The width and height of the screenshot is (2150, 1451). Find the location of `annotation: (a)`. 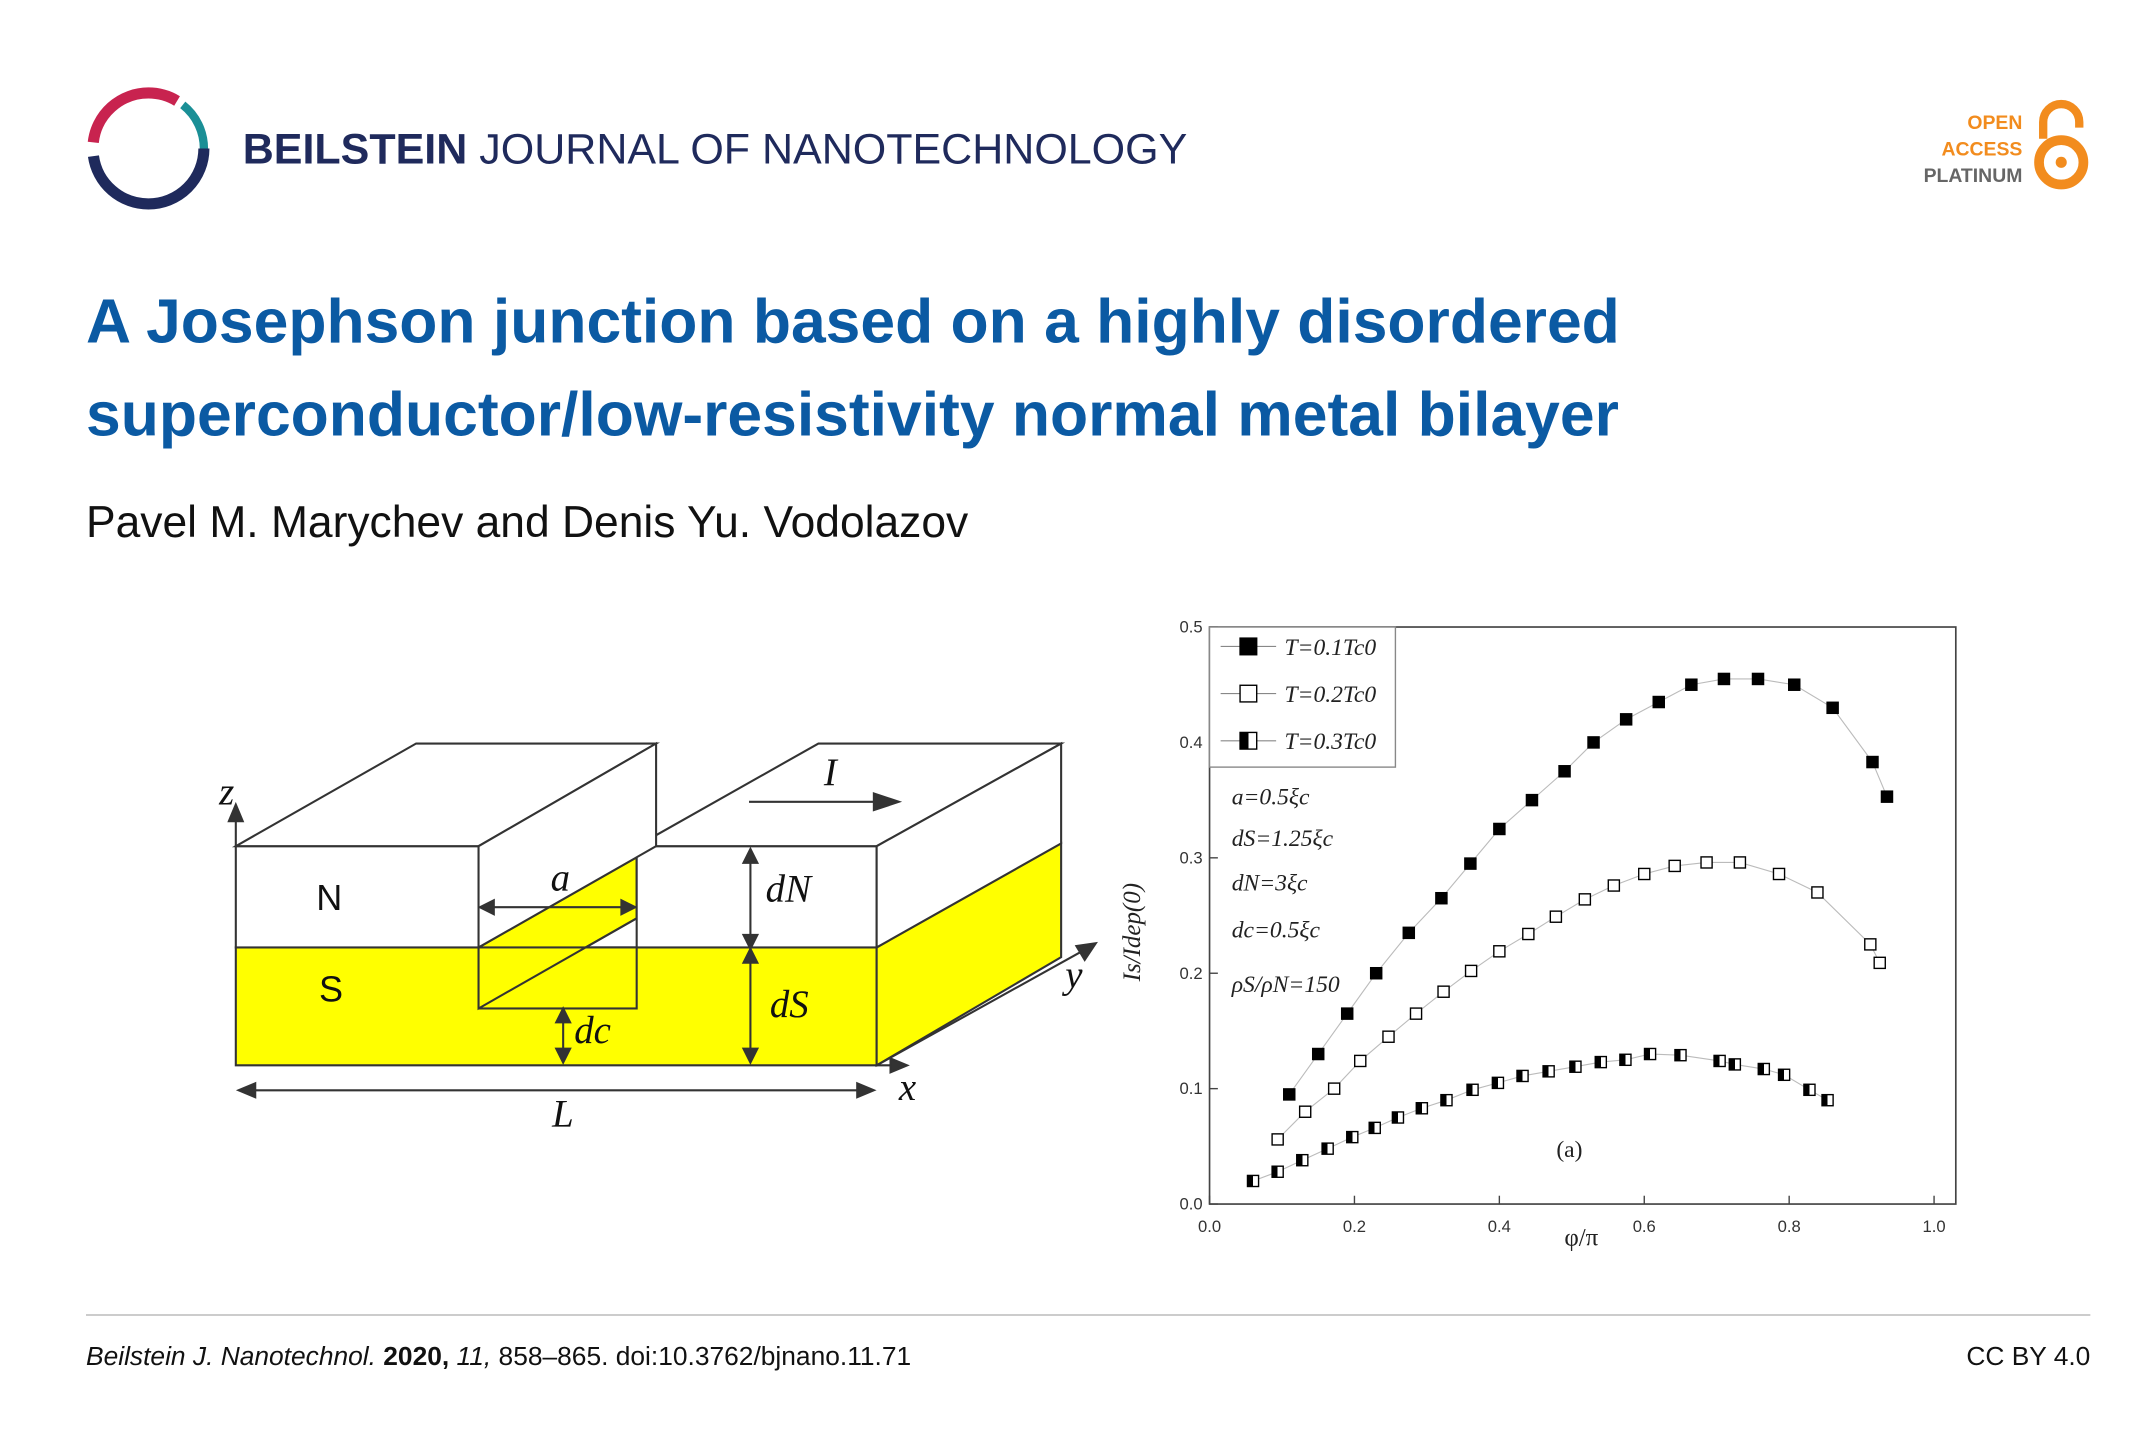

annotation: (a) is located at coordinates (1569, 1150).